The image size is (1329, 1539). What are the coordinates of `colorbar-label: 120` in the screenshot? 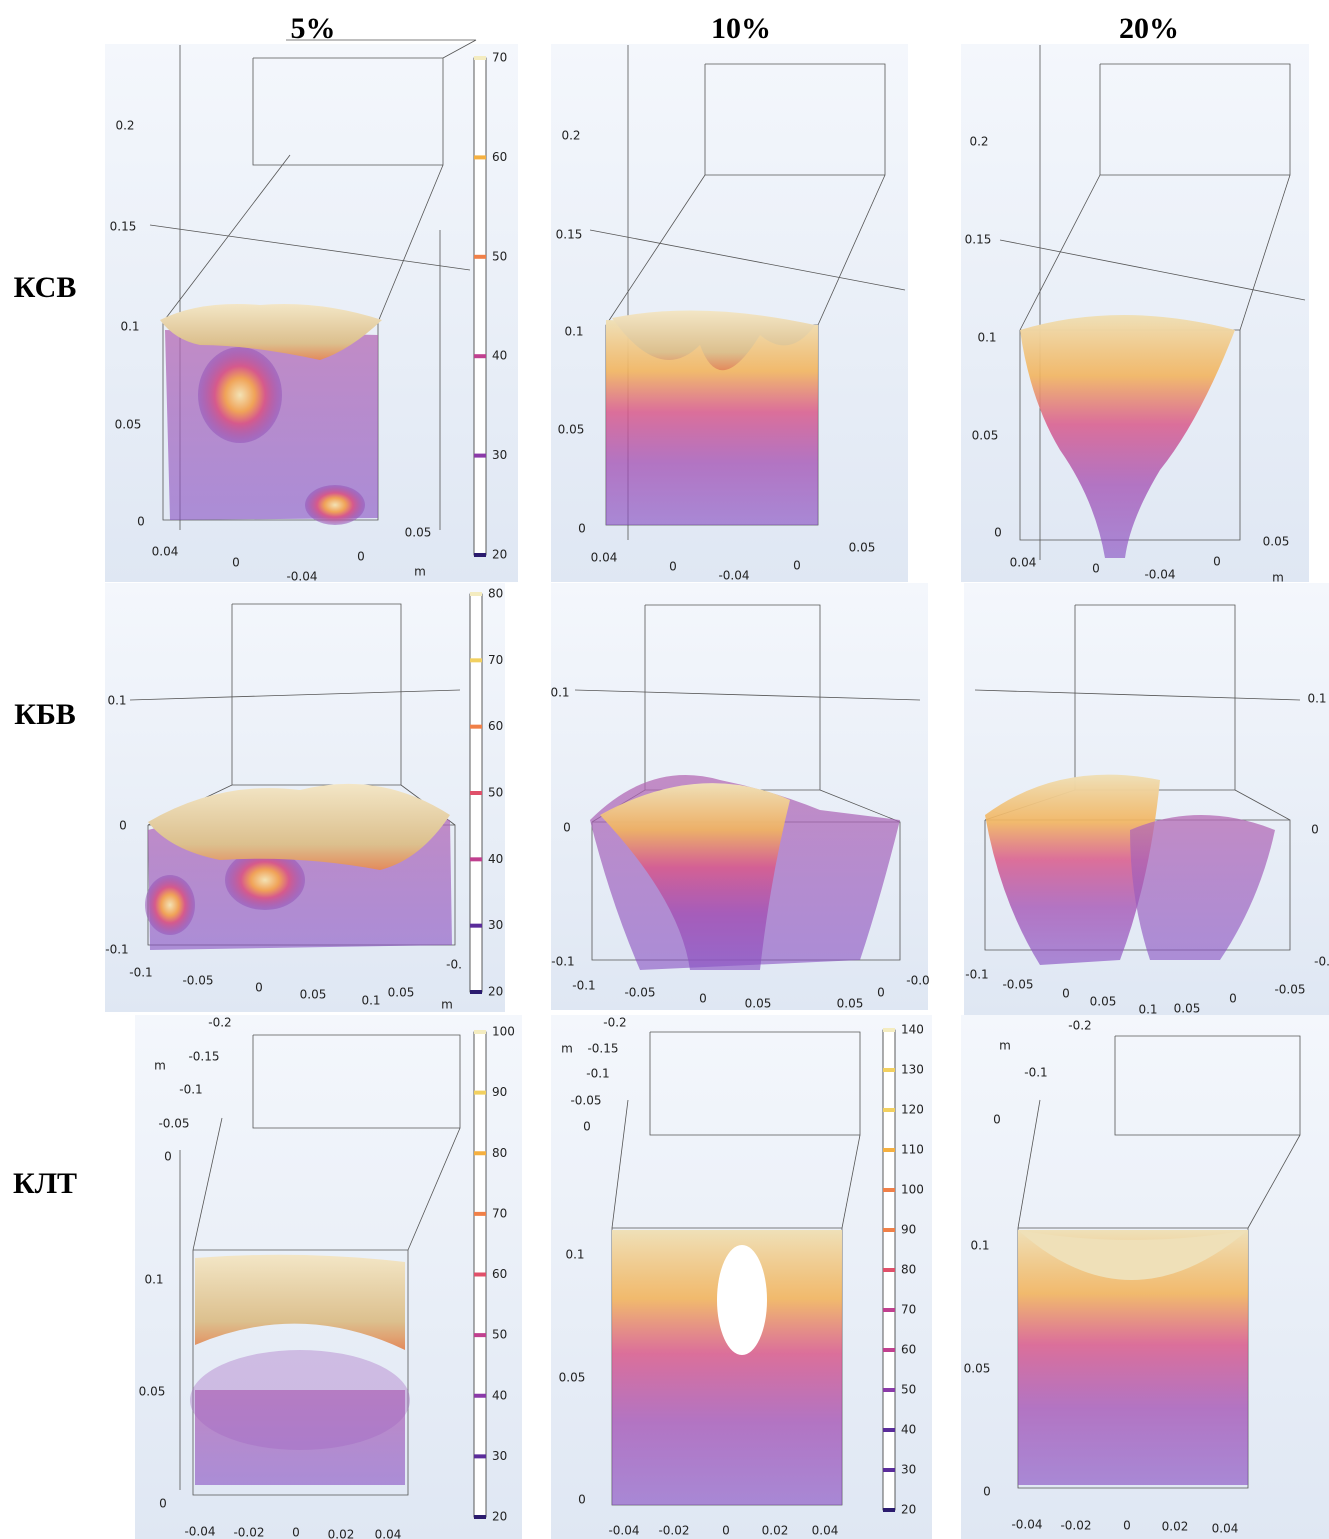 It's located at (912, 1110).